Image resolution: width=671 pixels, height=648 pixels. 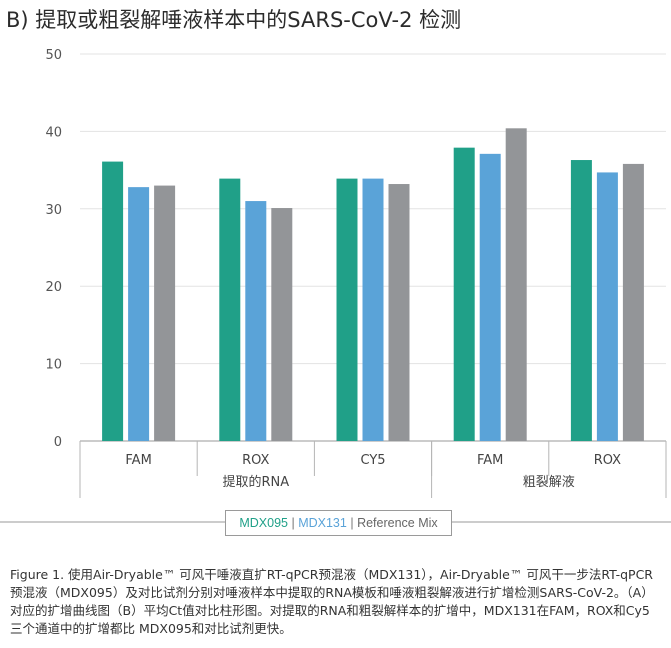 What do you see at coordinates (53, 210) in the screenshot?
I see `y-tick-label: 30` at bounding box center [53, 210].